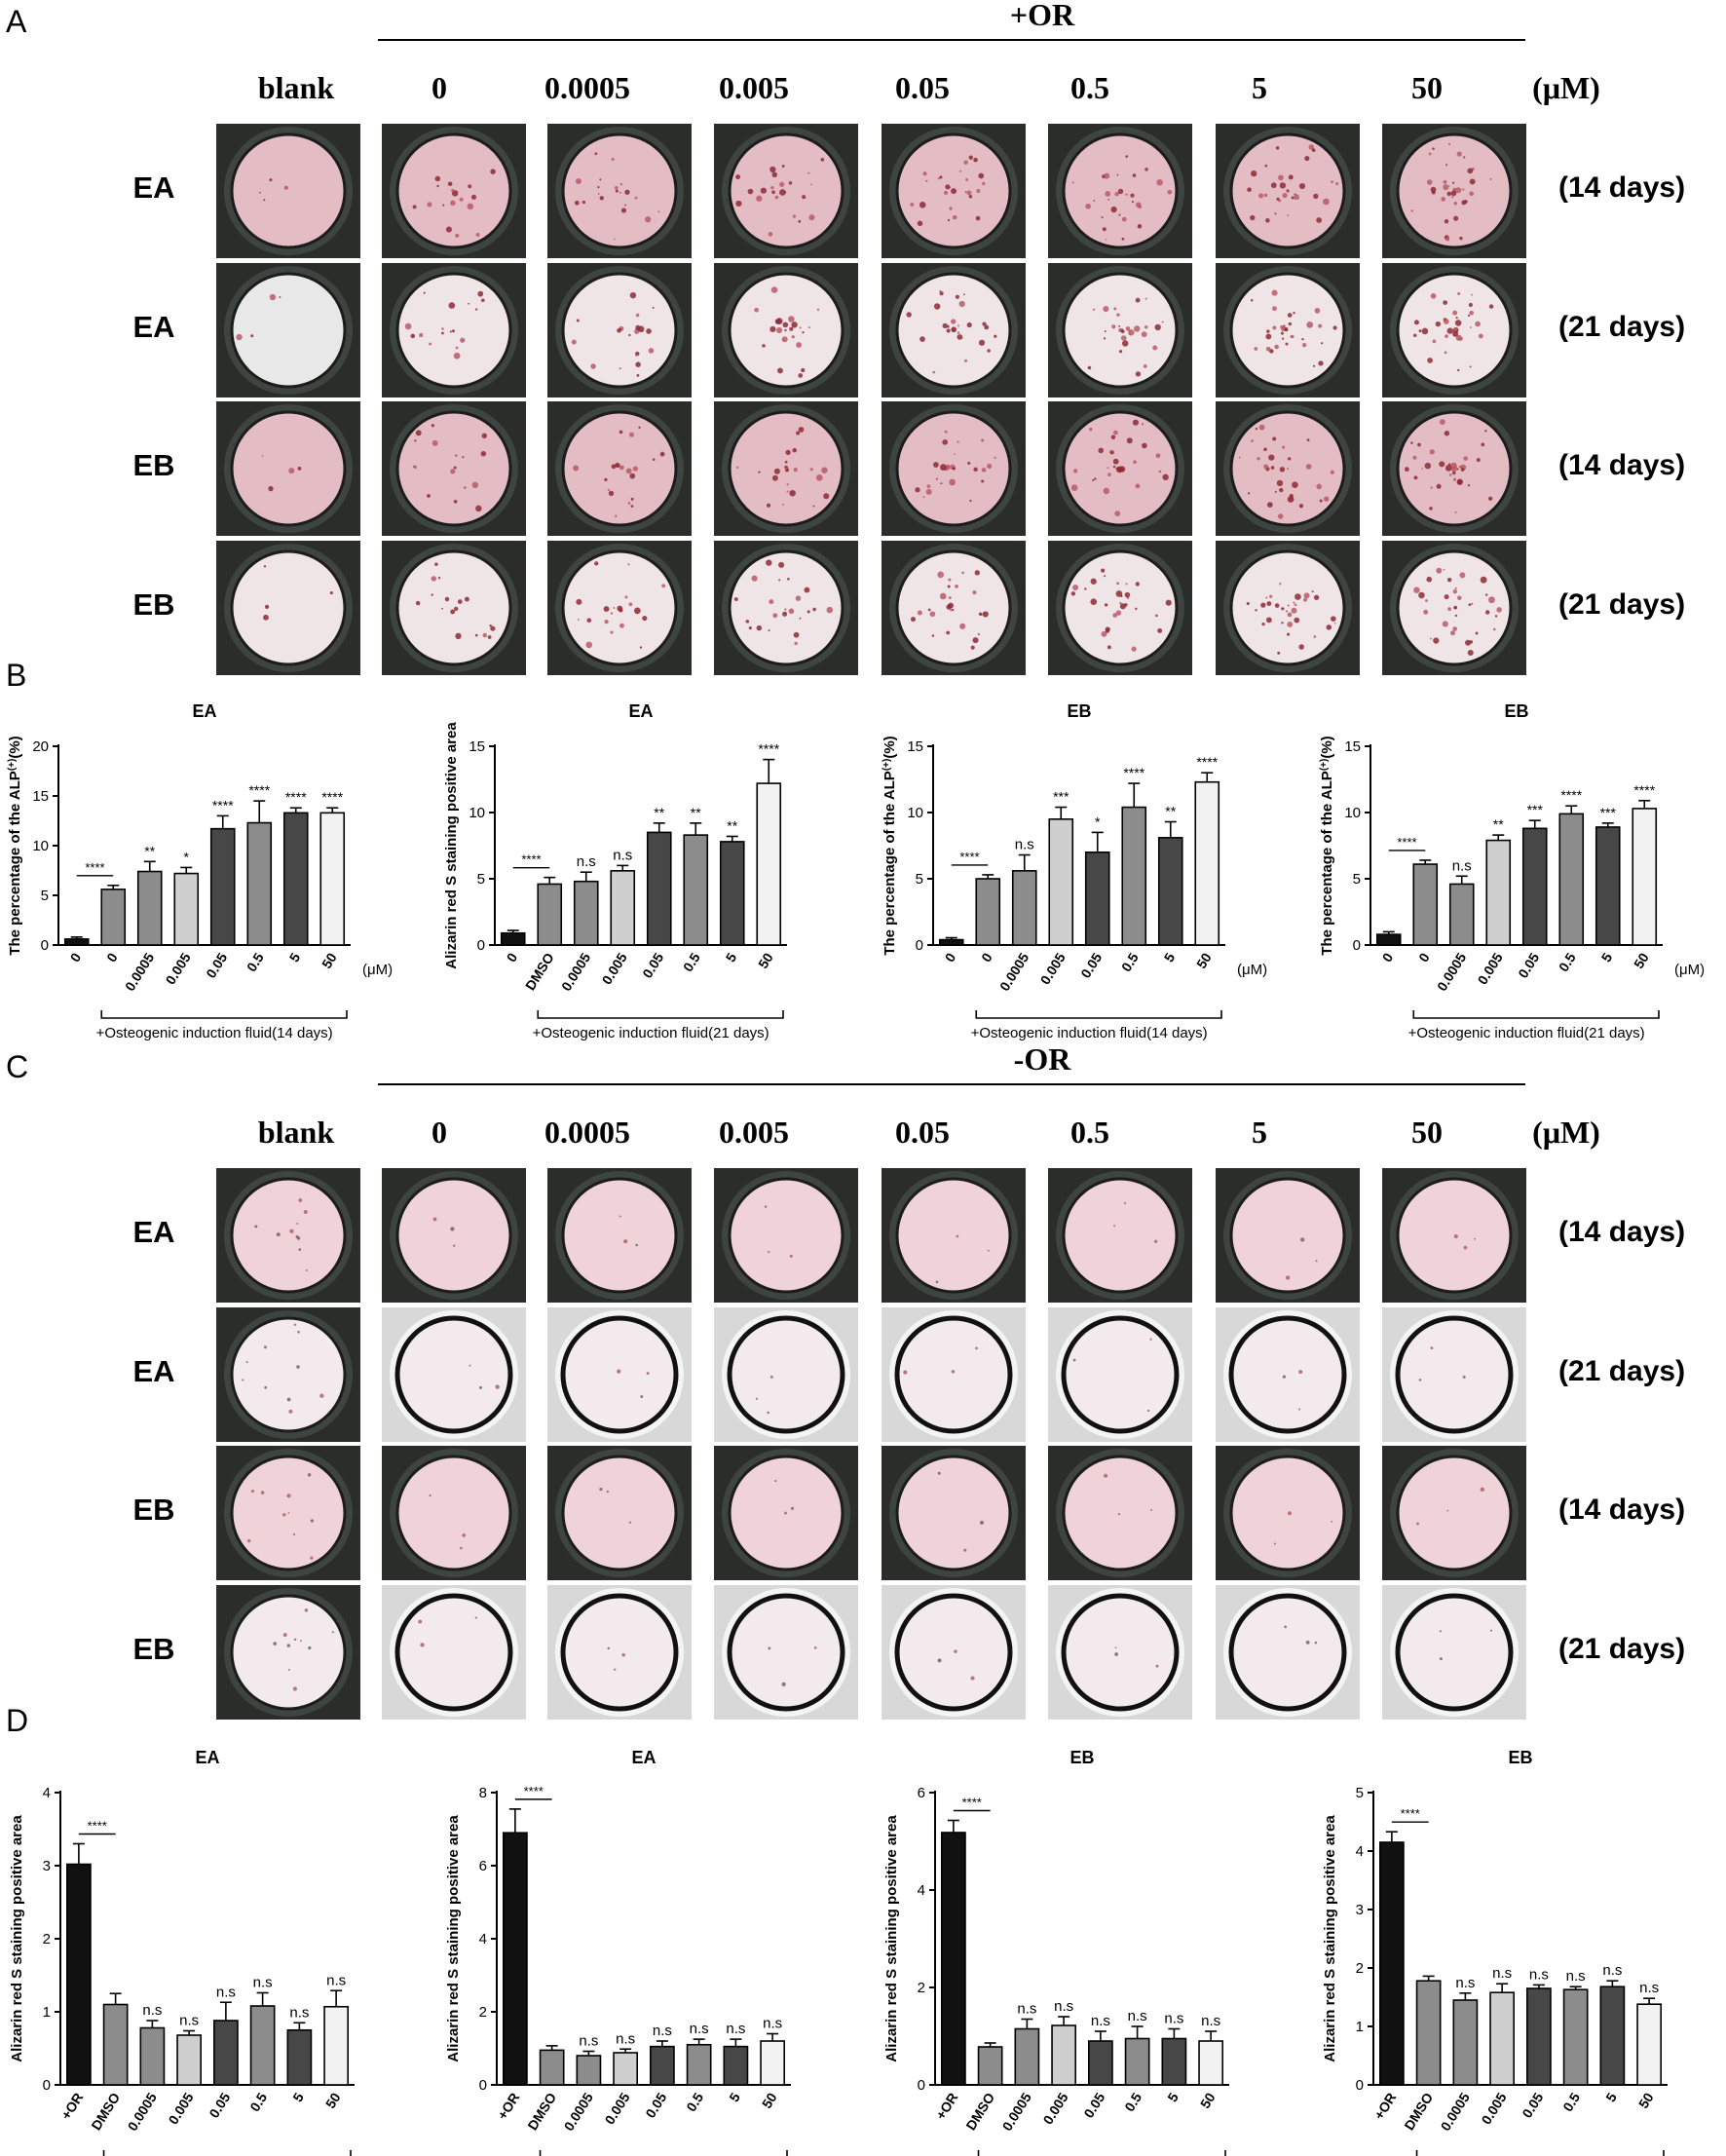  Describe the element at coordinates (891, 1939) in the screenshot. I see `y-axis-label: Alizarin red S staining positive area` at that location.